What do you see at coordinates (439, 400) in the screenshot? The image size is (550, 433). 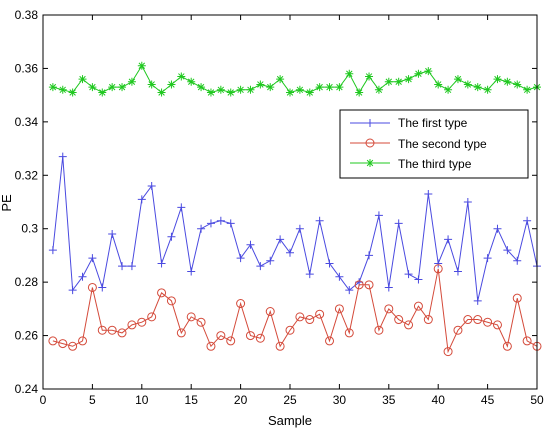 I see `x-tick-label: 40` at bounding box center [439, 400].